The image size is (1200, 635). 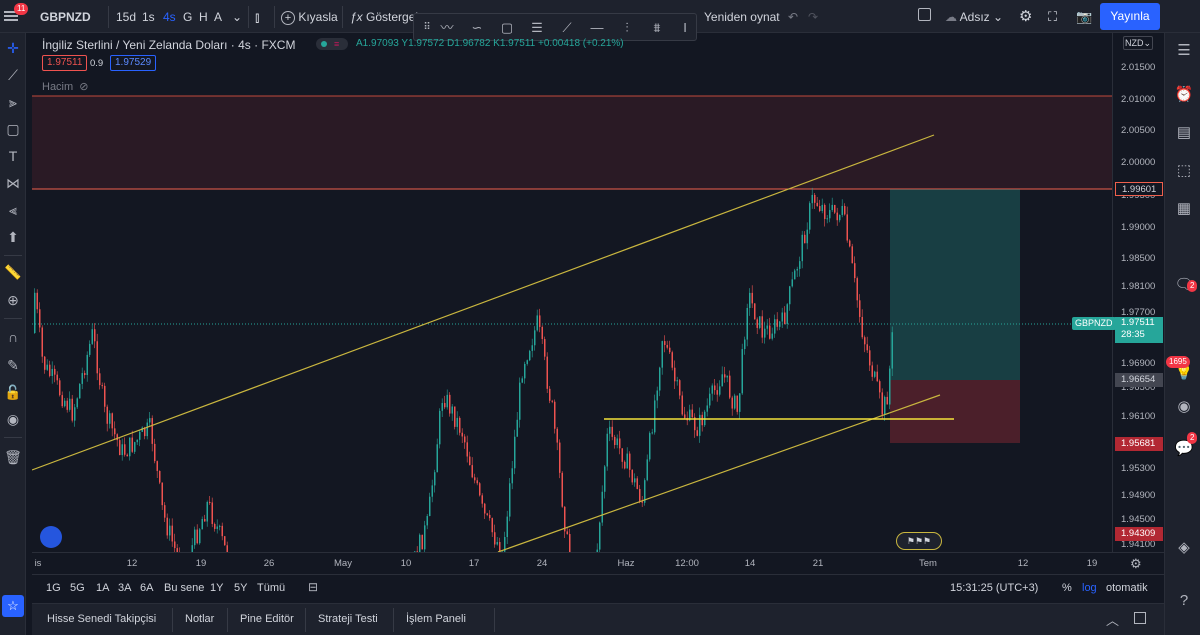 I want to click on text-icon: T, so click(x=13, y=156).